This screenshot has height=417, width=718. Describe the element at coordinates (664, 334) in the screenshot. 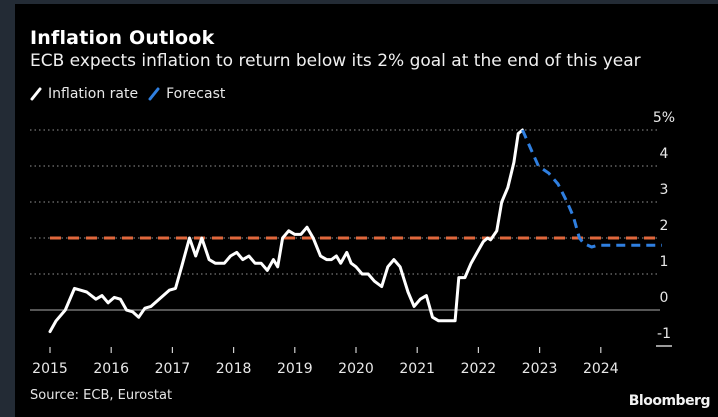

I see `y-tick-label: -1` at that location.